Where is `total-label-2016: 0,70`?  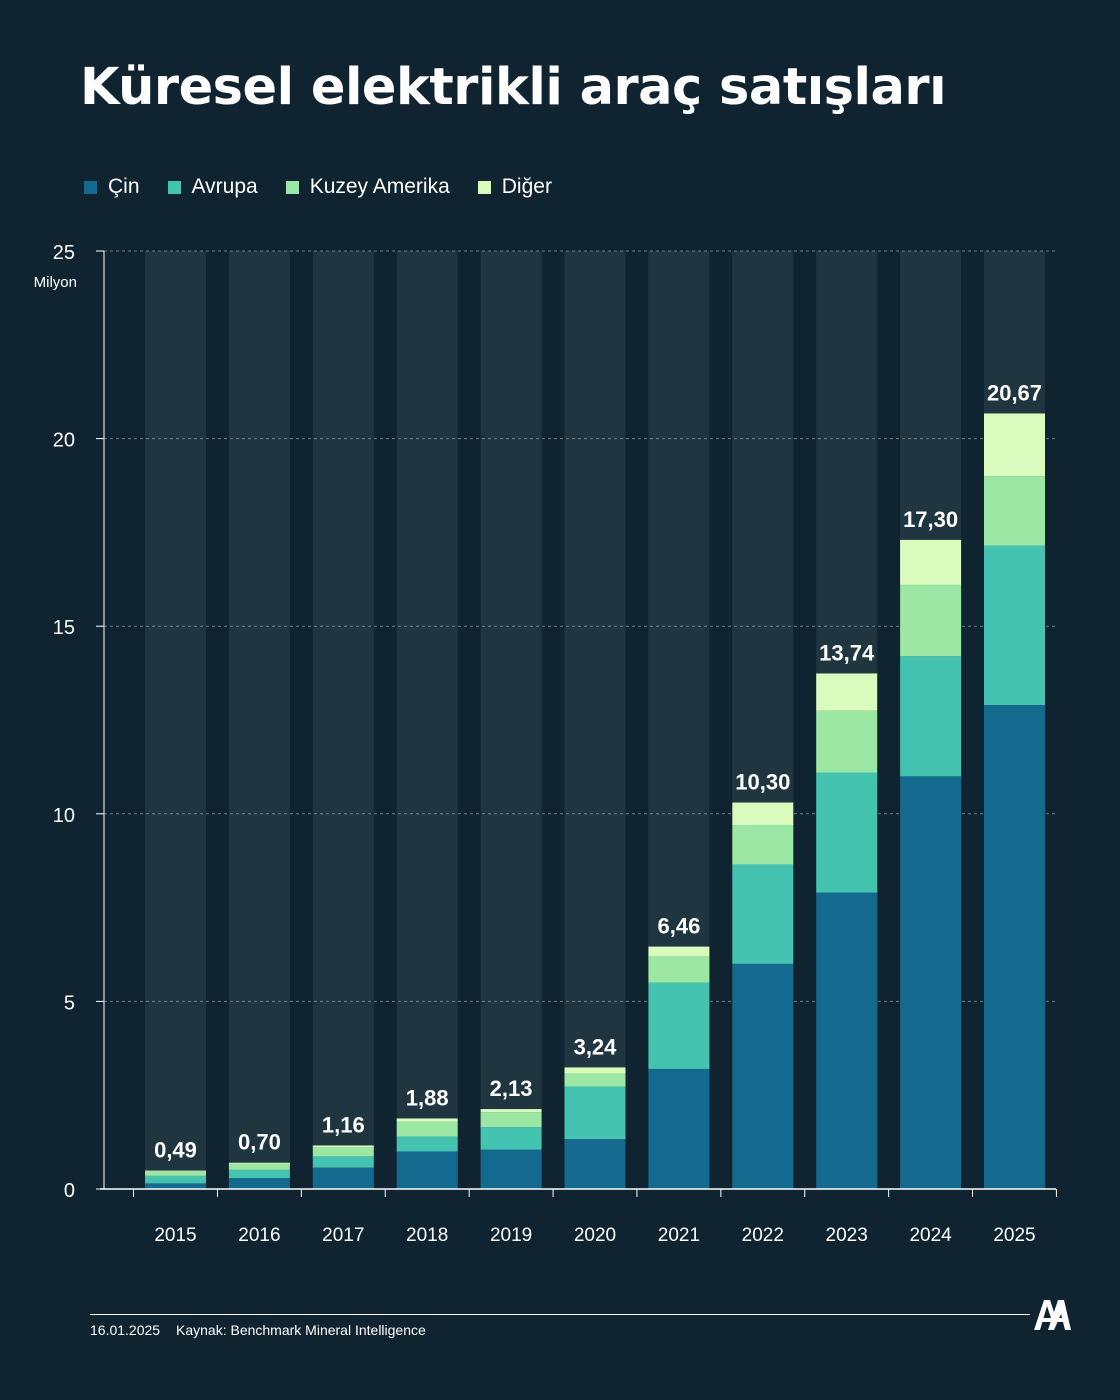 total-label-2016: 0,70 is located at coordinates (259, 1142).